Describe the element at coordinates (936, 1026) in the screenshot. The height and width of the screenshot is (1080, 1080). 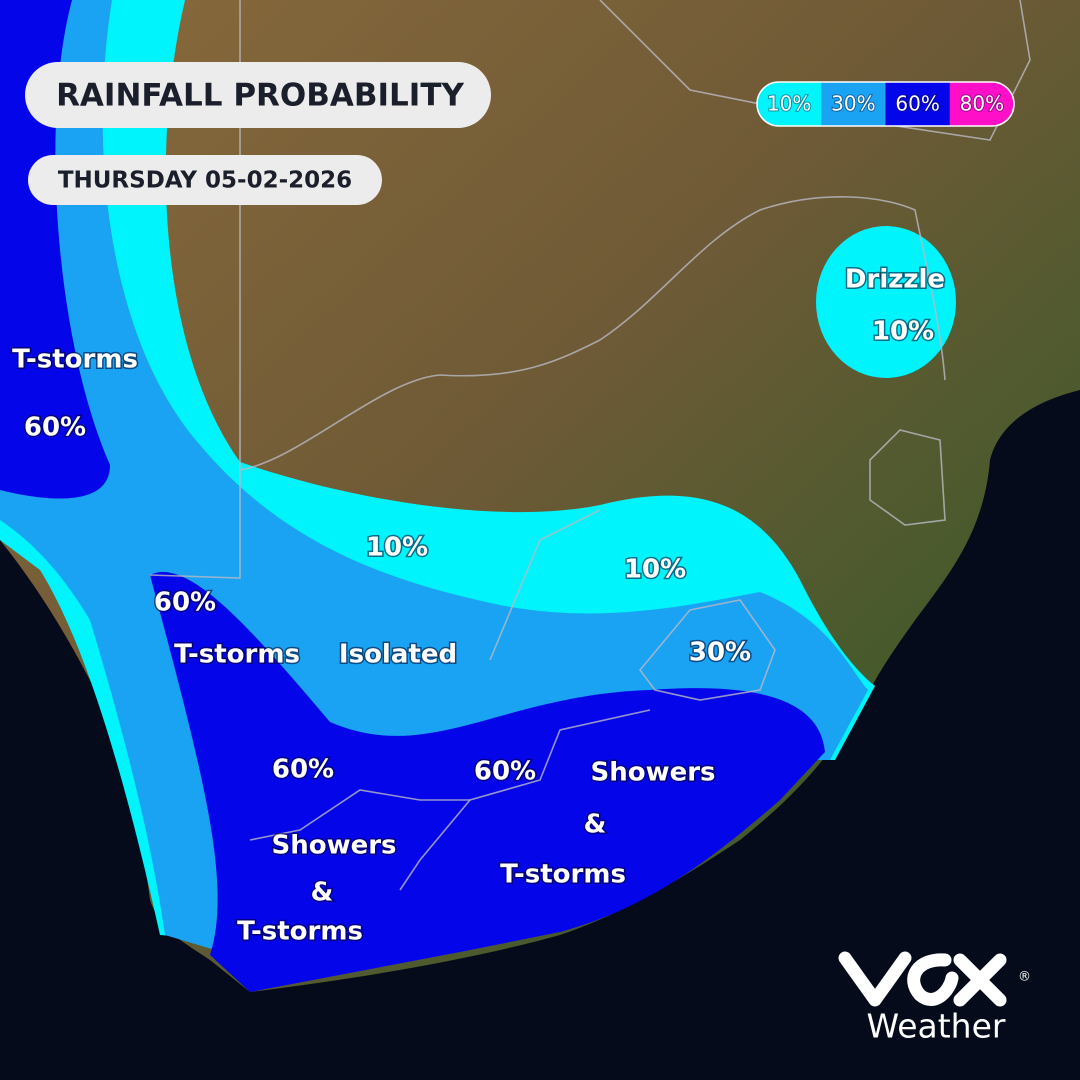
I see `logo-wordmark: Weather` at that location.